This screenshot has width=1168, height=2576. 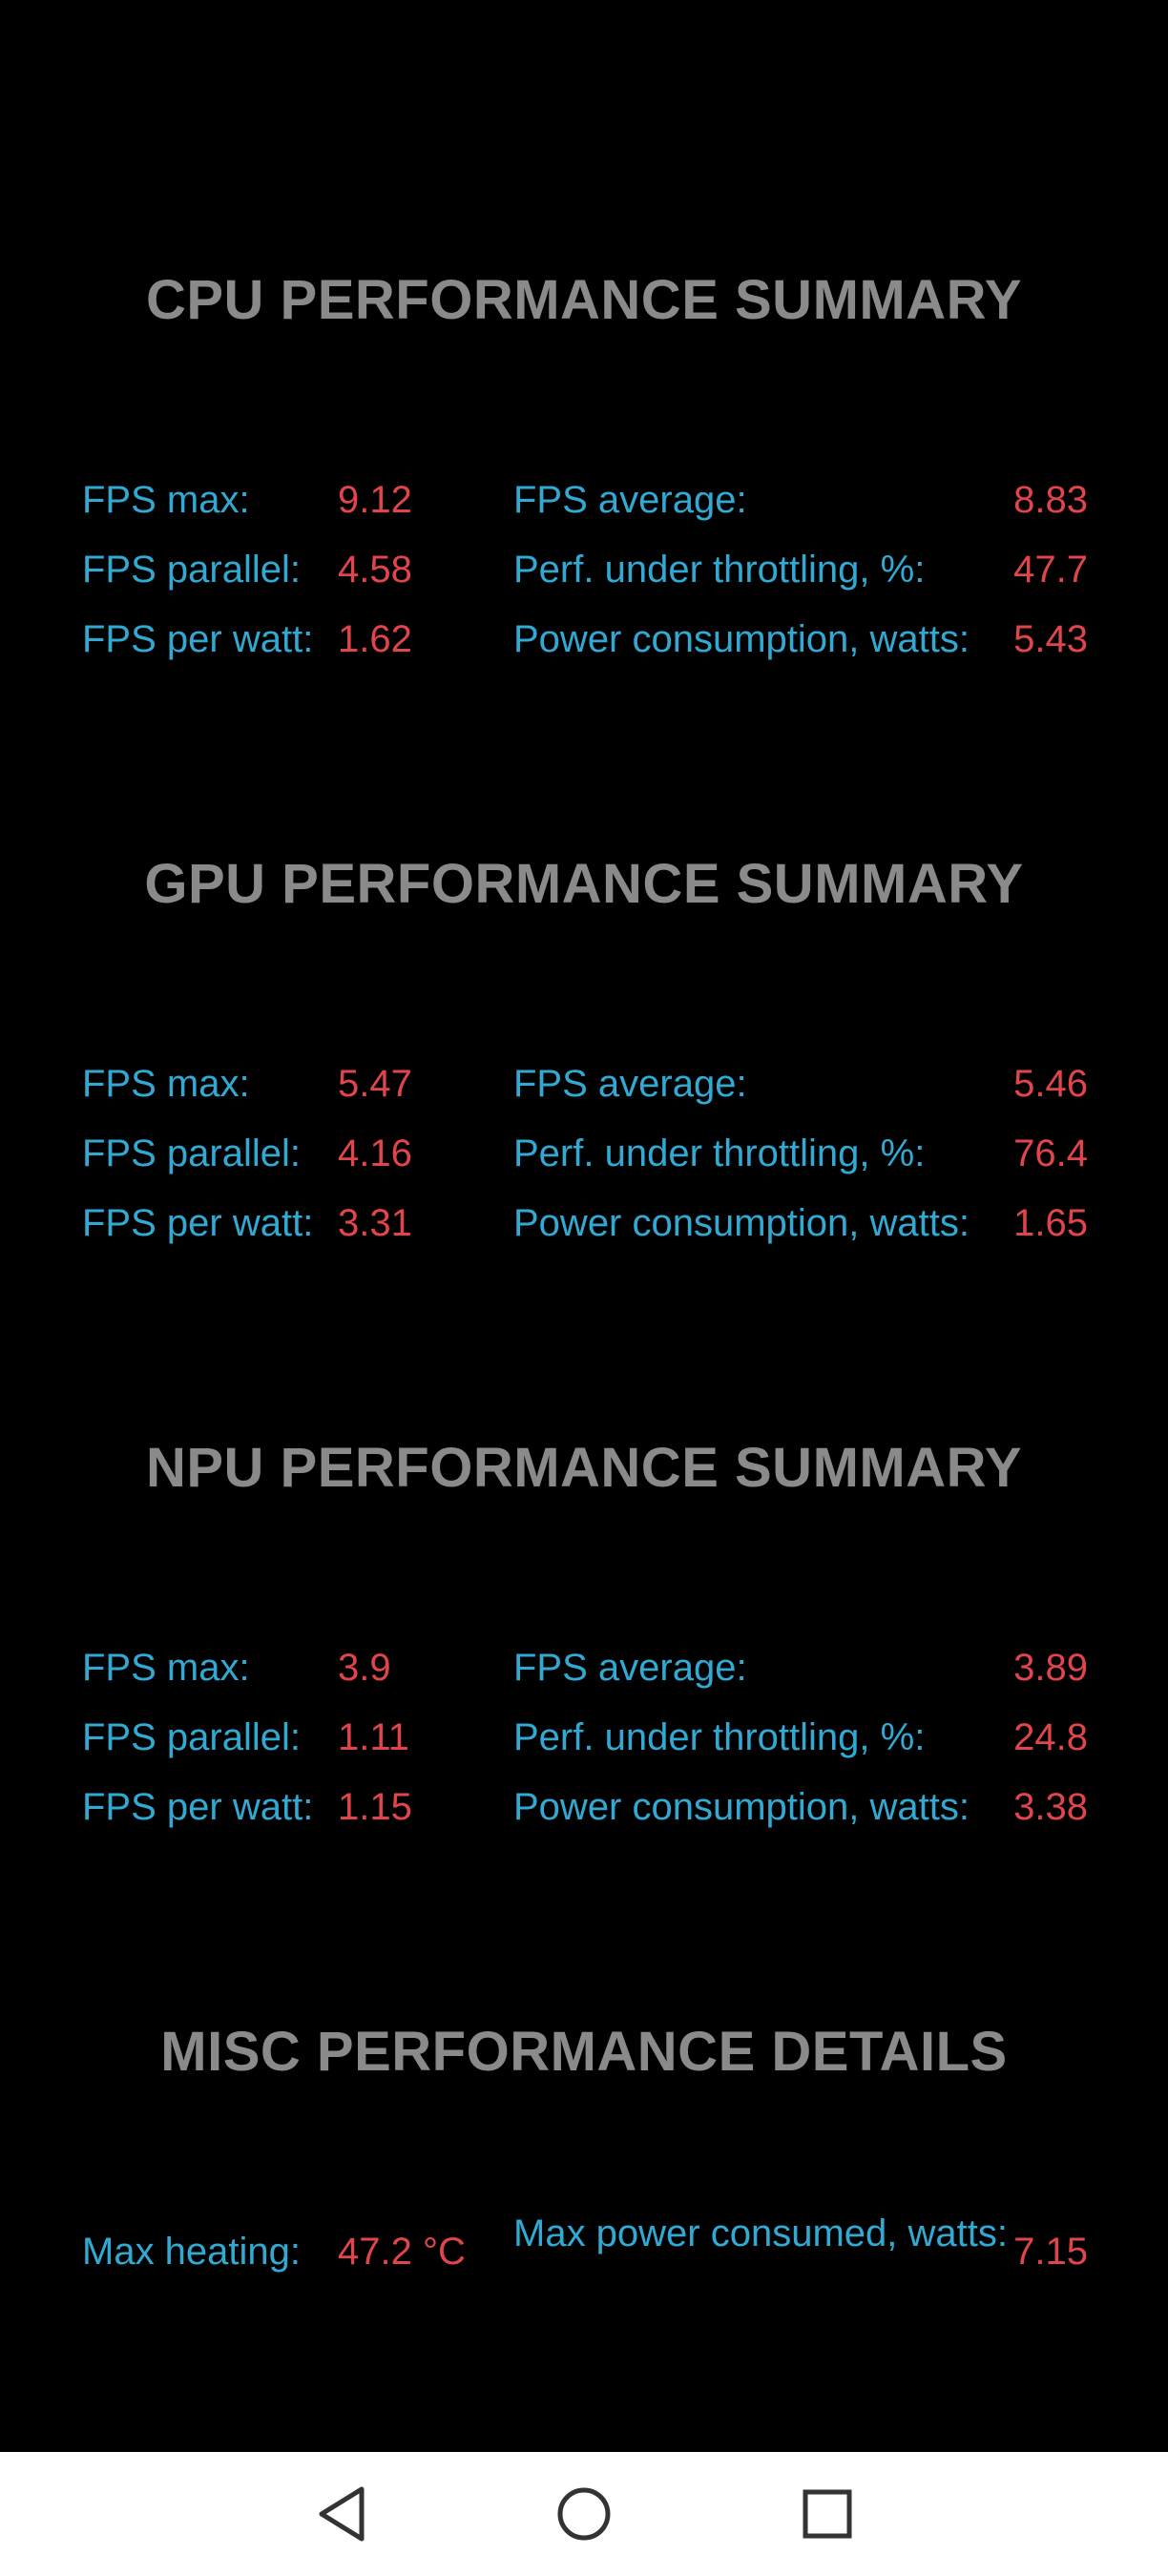 What do you see at coordinates (375, 1223) in the screenshot?
I see `gpu-fps-per-watt-value: 3.31` at bounding box center [375, 1223].